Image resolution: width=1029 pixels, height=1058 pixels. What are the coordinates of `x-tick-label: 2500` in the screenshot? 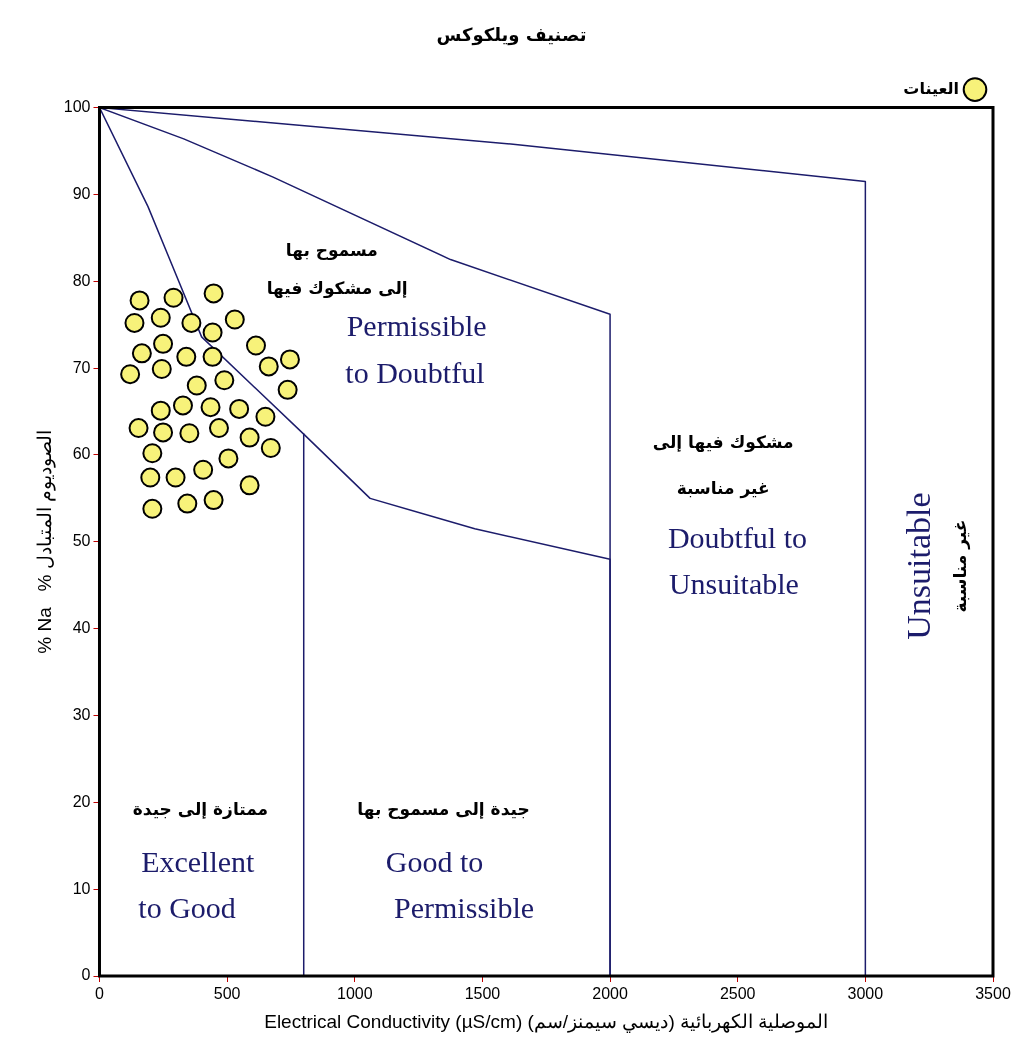 It's located at (737, 994).